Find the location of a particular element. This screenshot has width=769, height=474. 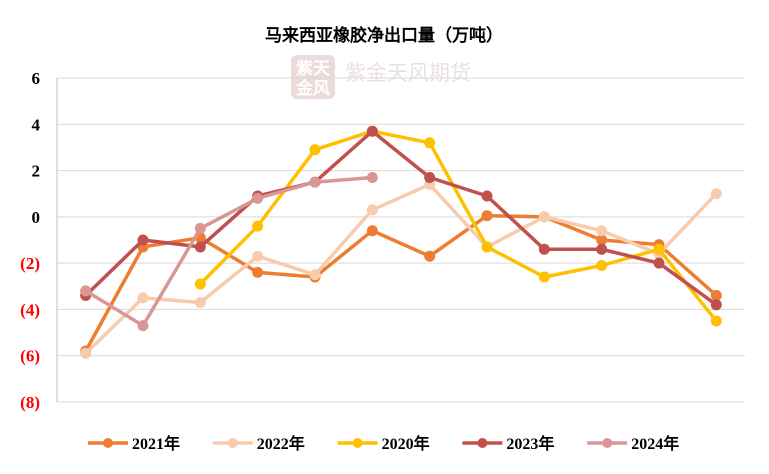

legend-label: 2024年 is located at coordinates (655, 443).